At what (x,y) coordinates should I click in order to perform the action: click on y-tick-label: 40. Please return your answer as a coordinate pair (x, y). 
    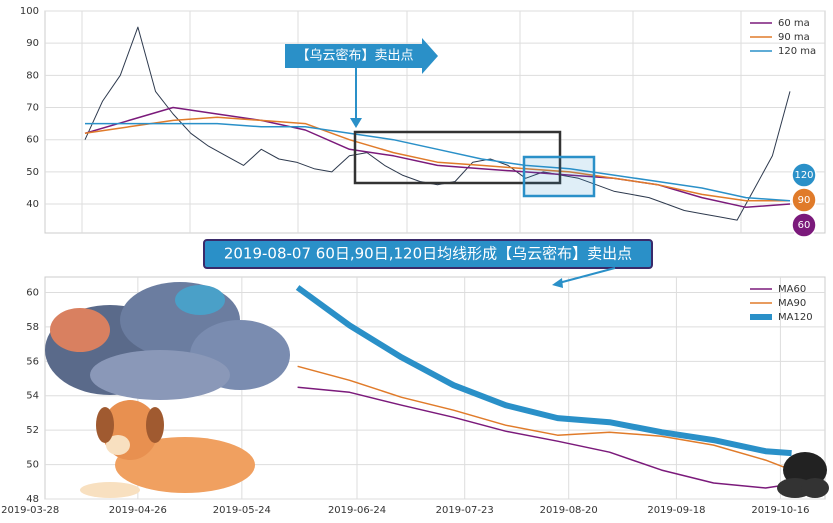
    Looking at the image, I should click on (32, 204).